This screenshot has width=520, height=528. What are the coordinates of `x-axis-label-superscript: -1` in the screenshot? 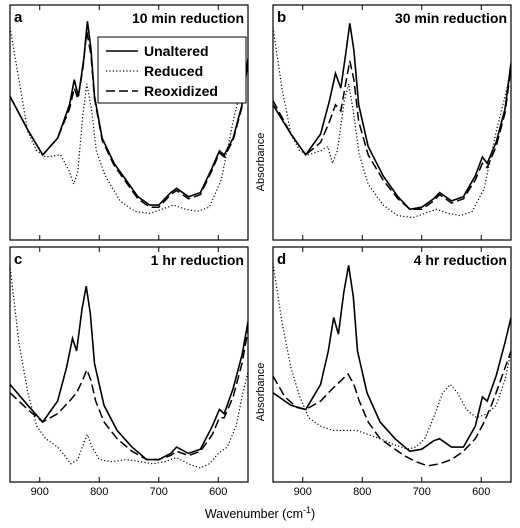 It's located at (307, 510).